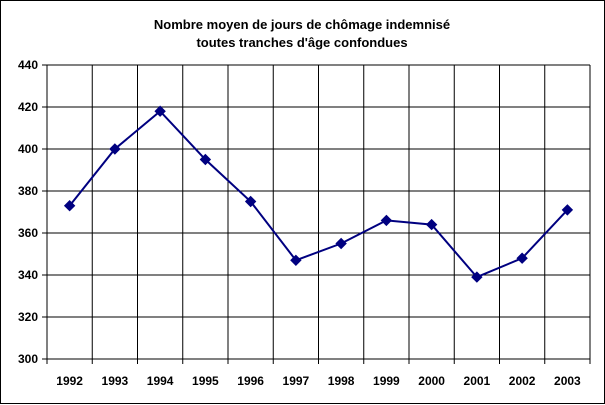 The image size is (605, 405). I want to click on x-tick-label: 1992, so click(69, 381).